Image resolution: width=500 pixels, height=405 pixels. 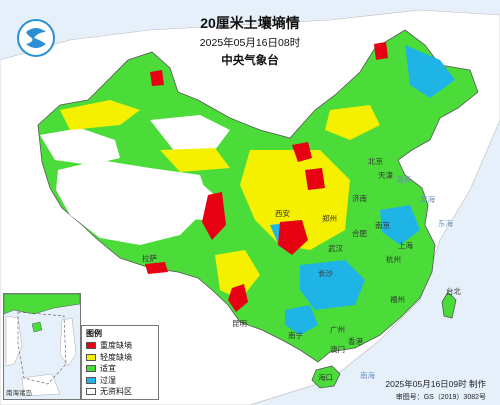 What do you see at coordinates (250, 61) in the screenshot?
I see `issuing-agency: 中央气象台` at bounding box center [250, 61].